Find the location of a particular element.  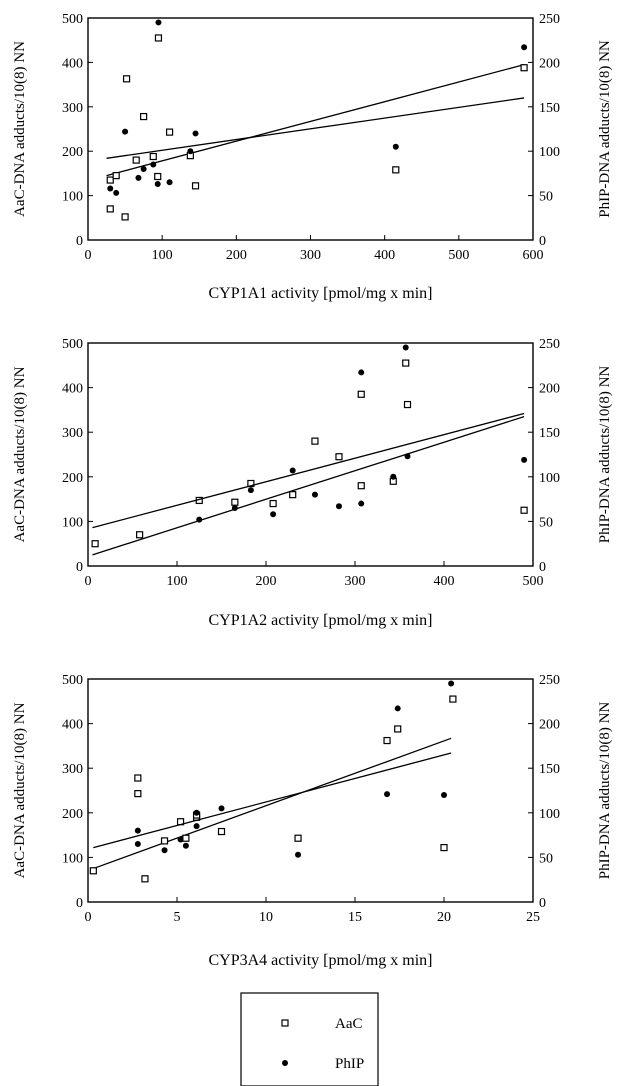

y-tick-label-left: 500 is located at coordinates (72, 344).